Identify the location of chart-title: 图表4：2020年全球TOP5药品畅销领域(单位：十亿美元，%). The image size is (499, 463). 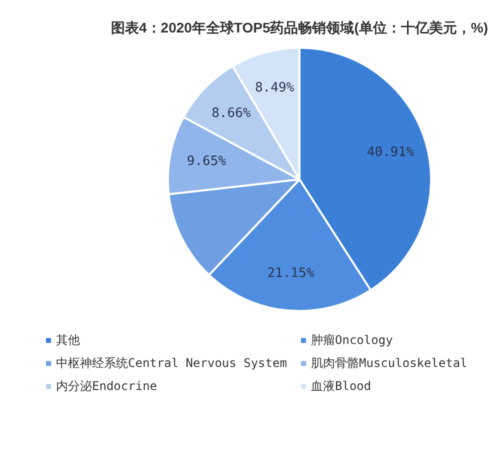
(299, 27).